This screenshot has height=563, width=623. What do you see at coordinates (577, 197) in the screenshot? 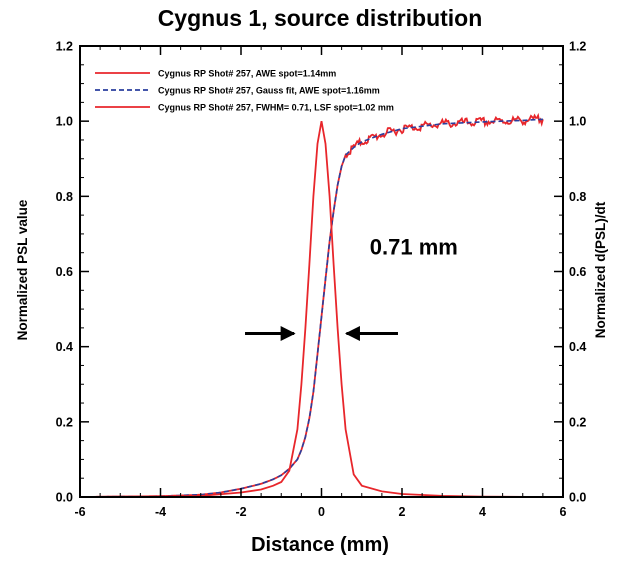
I see `y-tick-label-right: 0.8` at bounding box center [577, 197].